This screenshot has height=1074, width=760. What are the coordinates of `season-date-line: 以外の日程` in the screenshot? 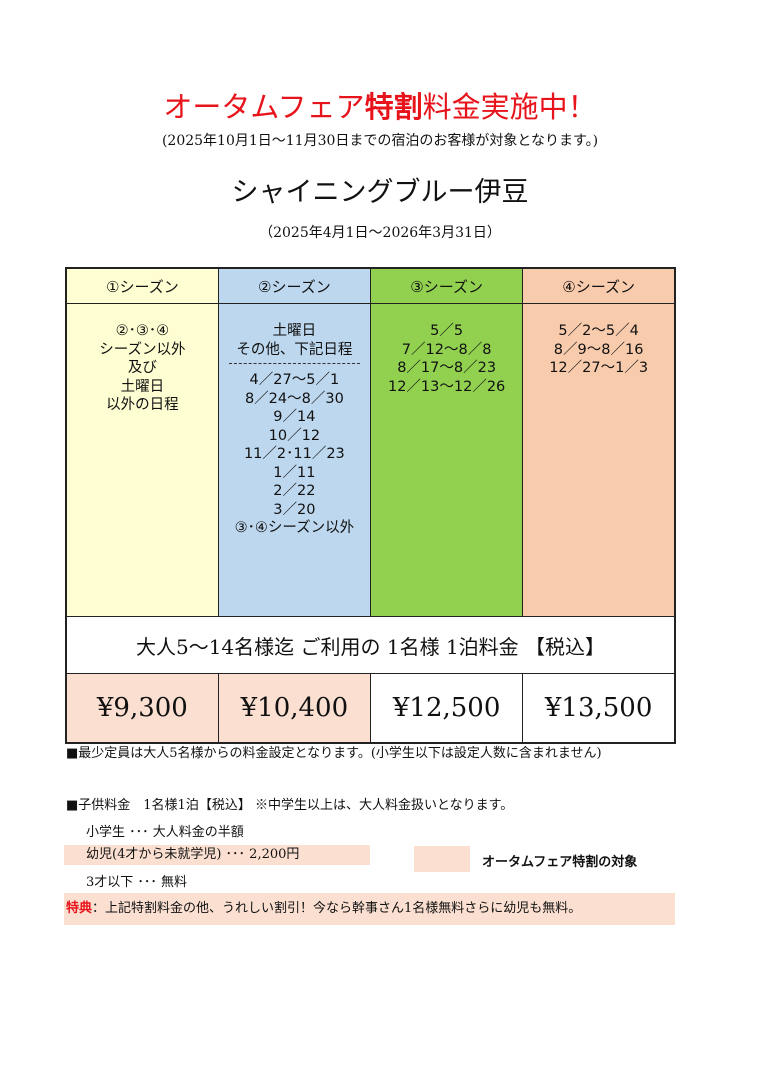 It's located at (142, 405).